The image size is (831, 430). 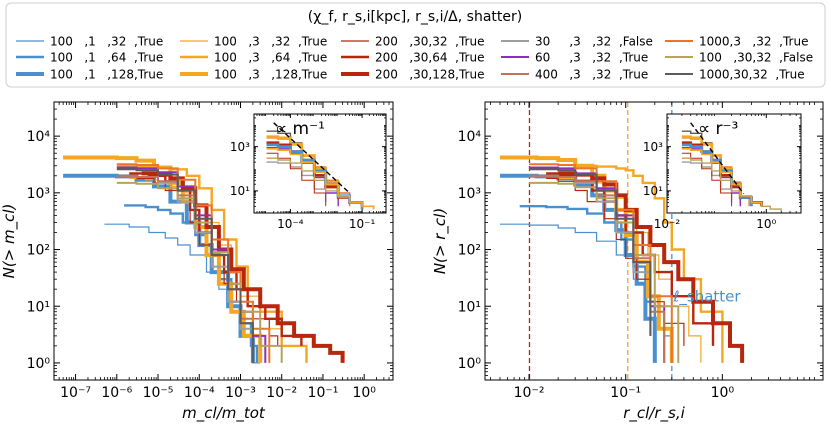 What do you see at coordinates (240, 393) in the screenshot?
I see `x-tick-label: 10⁻³` at bounding box center [240, 393].